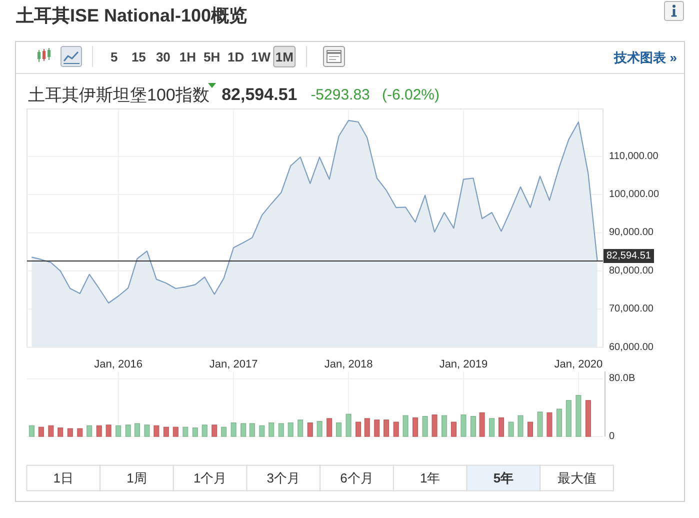 This screenshot has height=518, width=699. I want to click on toolbar-button-label: 15, so click(138, 57).